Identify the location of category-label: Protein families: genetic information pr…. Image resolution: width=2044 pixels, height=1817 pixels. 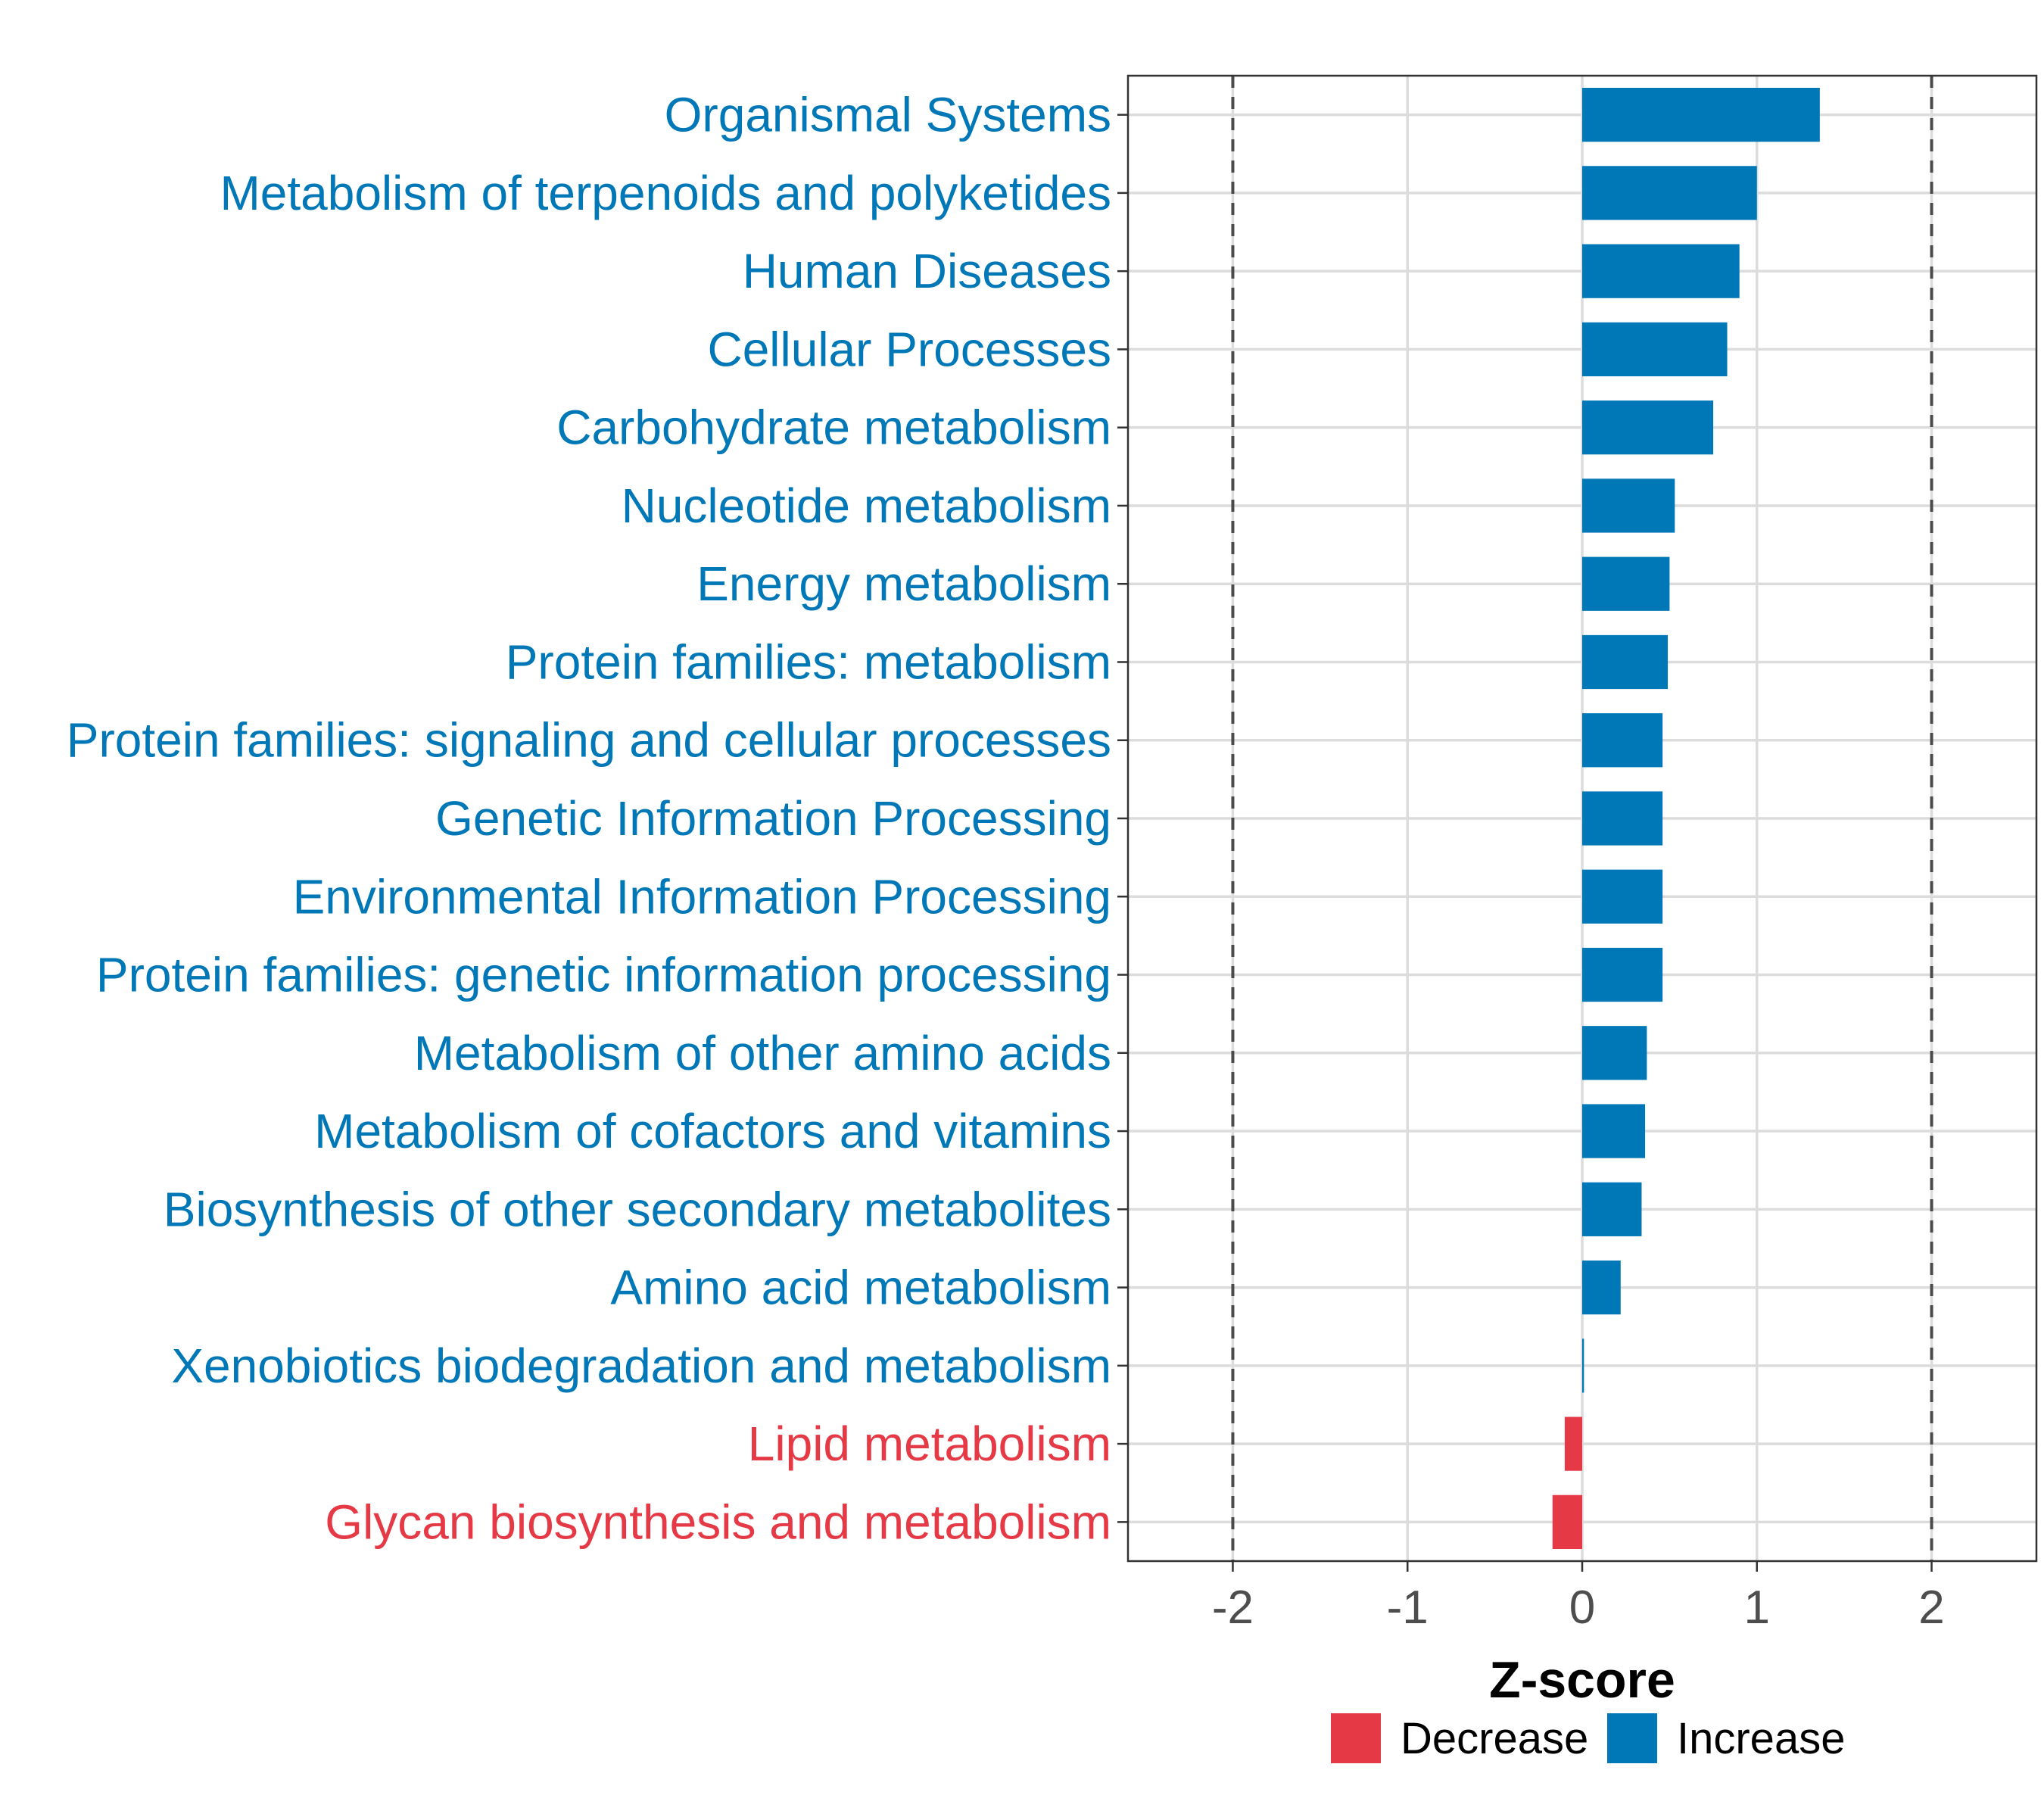
(603, 975).